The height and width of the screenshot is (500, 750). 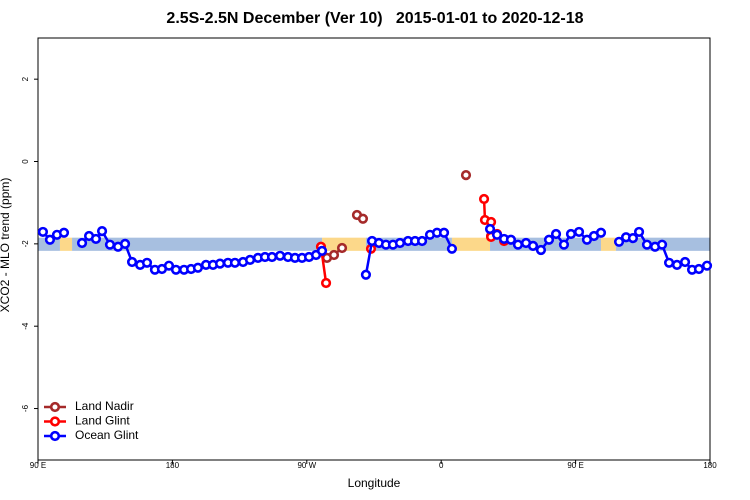 I want to click on y-tick-label: 2, so click(x=25, y=78).